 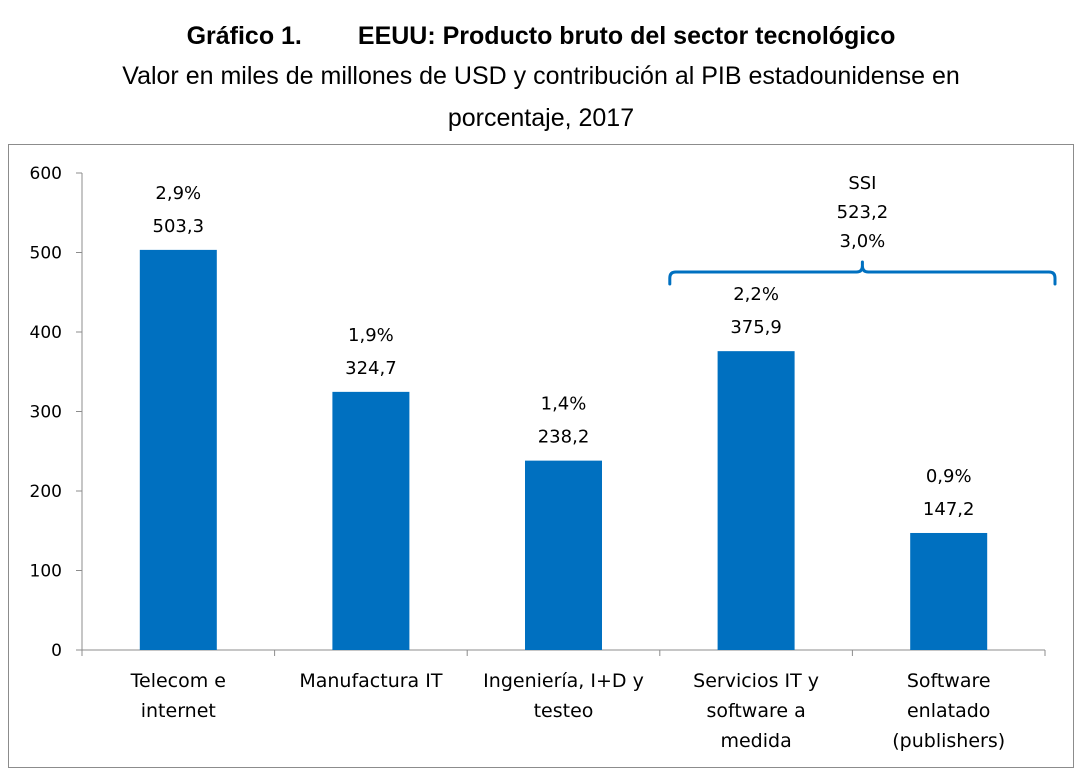 What do you see at coordinates (863, 212) in the screenshot?
I see `annotation-label: 523,2` at bounding box center [863, 212].